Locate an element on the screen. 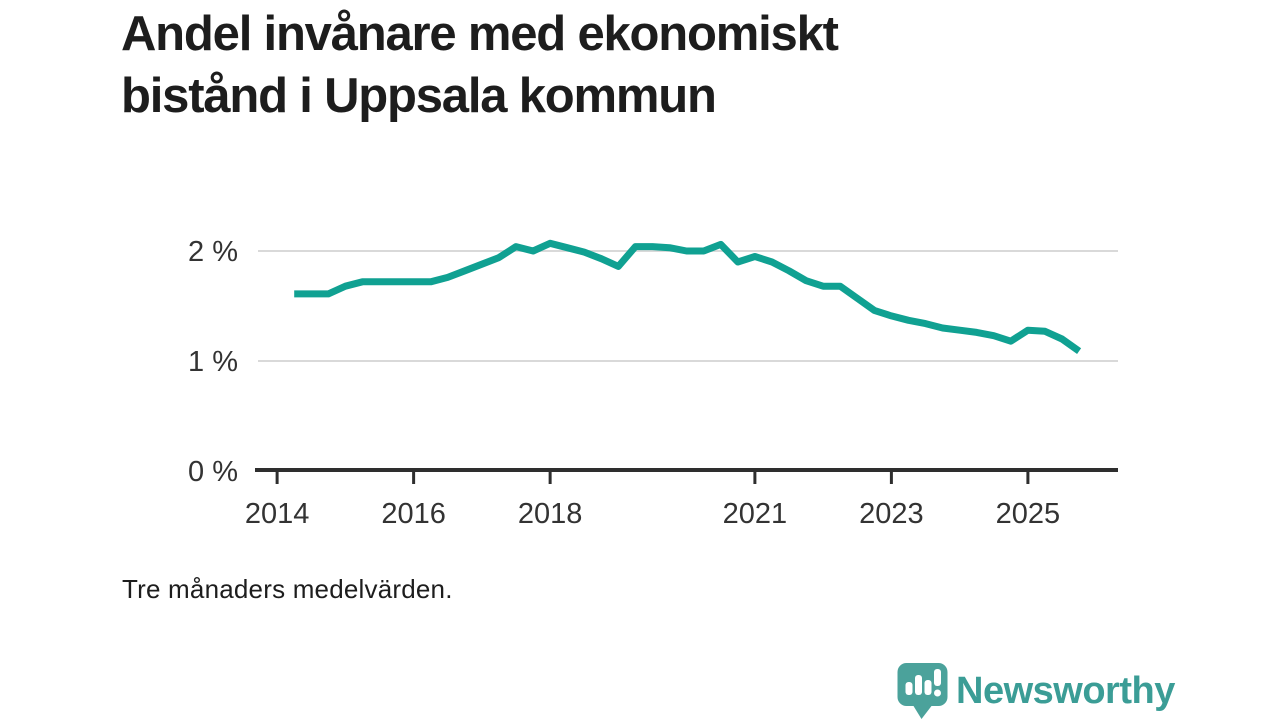  newsworthy-logo: Newsworthy is located at coordinates (1036, 691).